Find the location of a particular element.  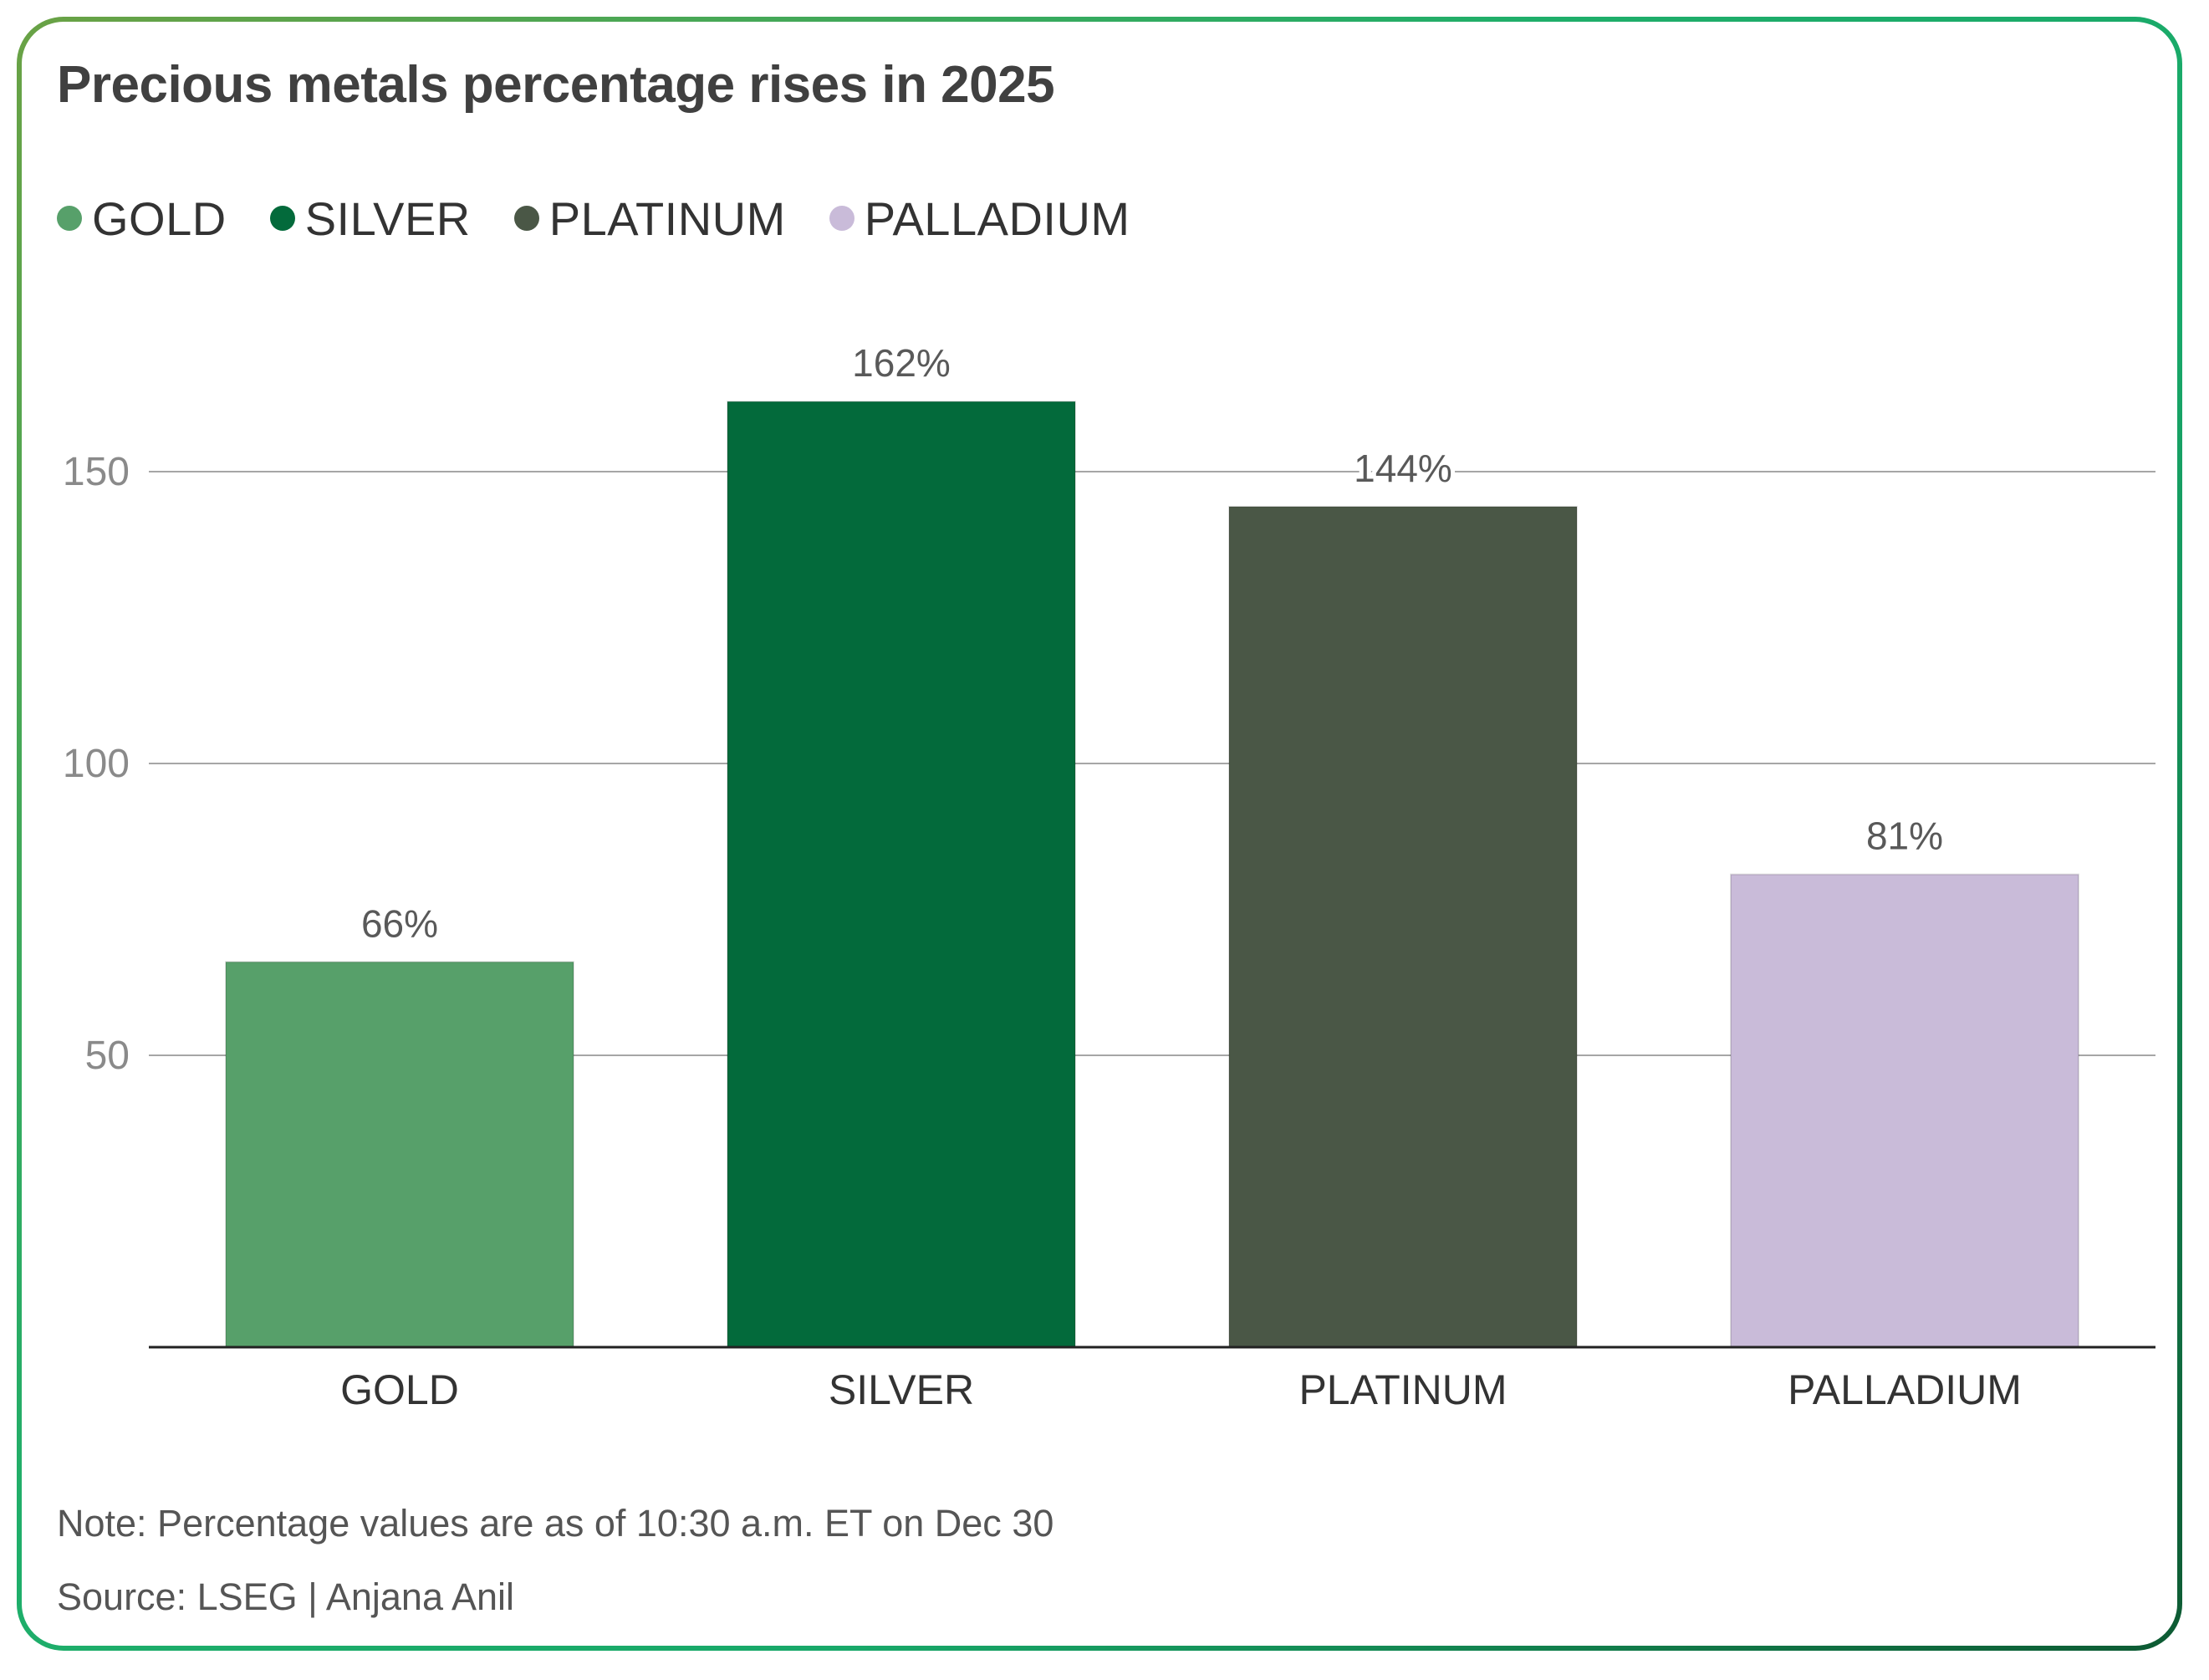

legend-item-silver: SILVER is located at coordinates (370, 218).